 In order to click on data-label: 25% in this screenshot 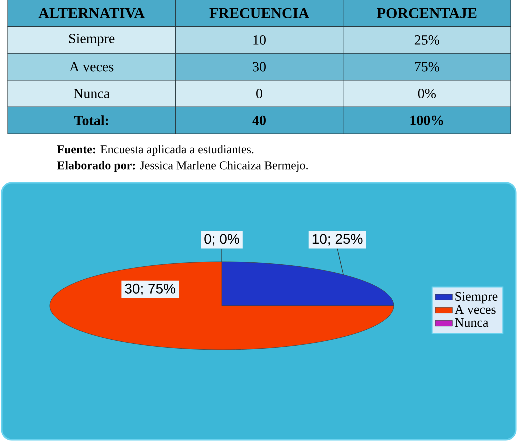, I will do `click(427, 40)`.